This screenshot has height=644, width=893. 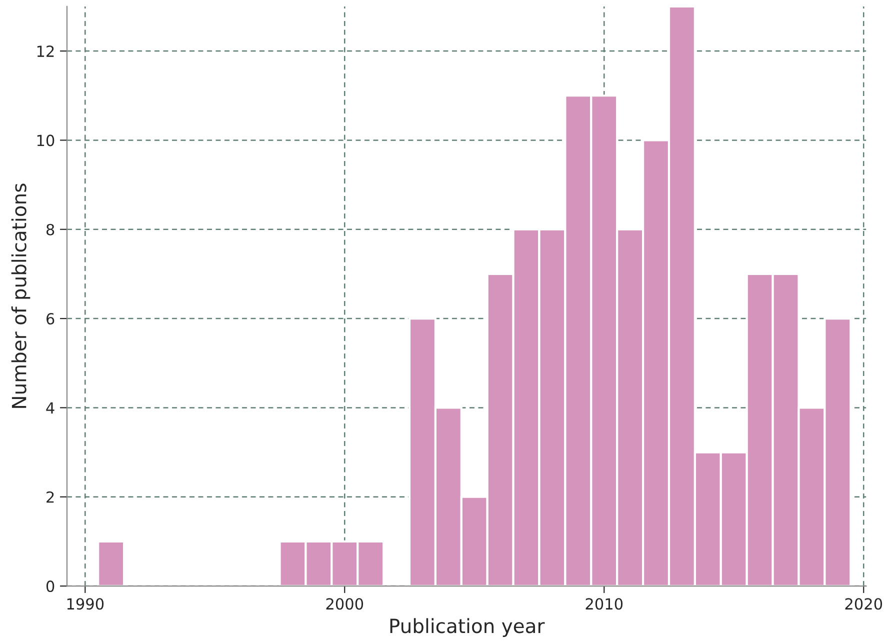 I want to click on y-tick-label: 0, so click(x=50, y=586).